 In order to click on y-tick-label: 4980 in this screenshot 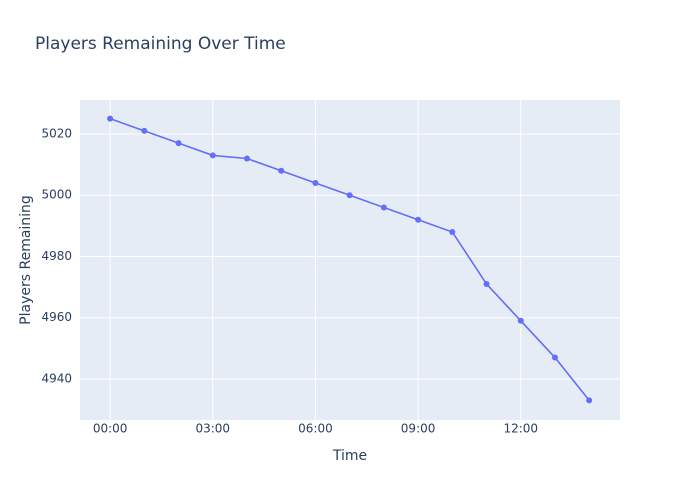, I will do `click(56, 256)`.